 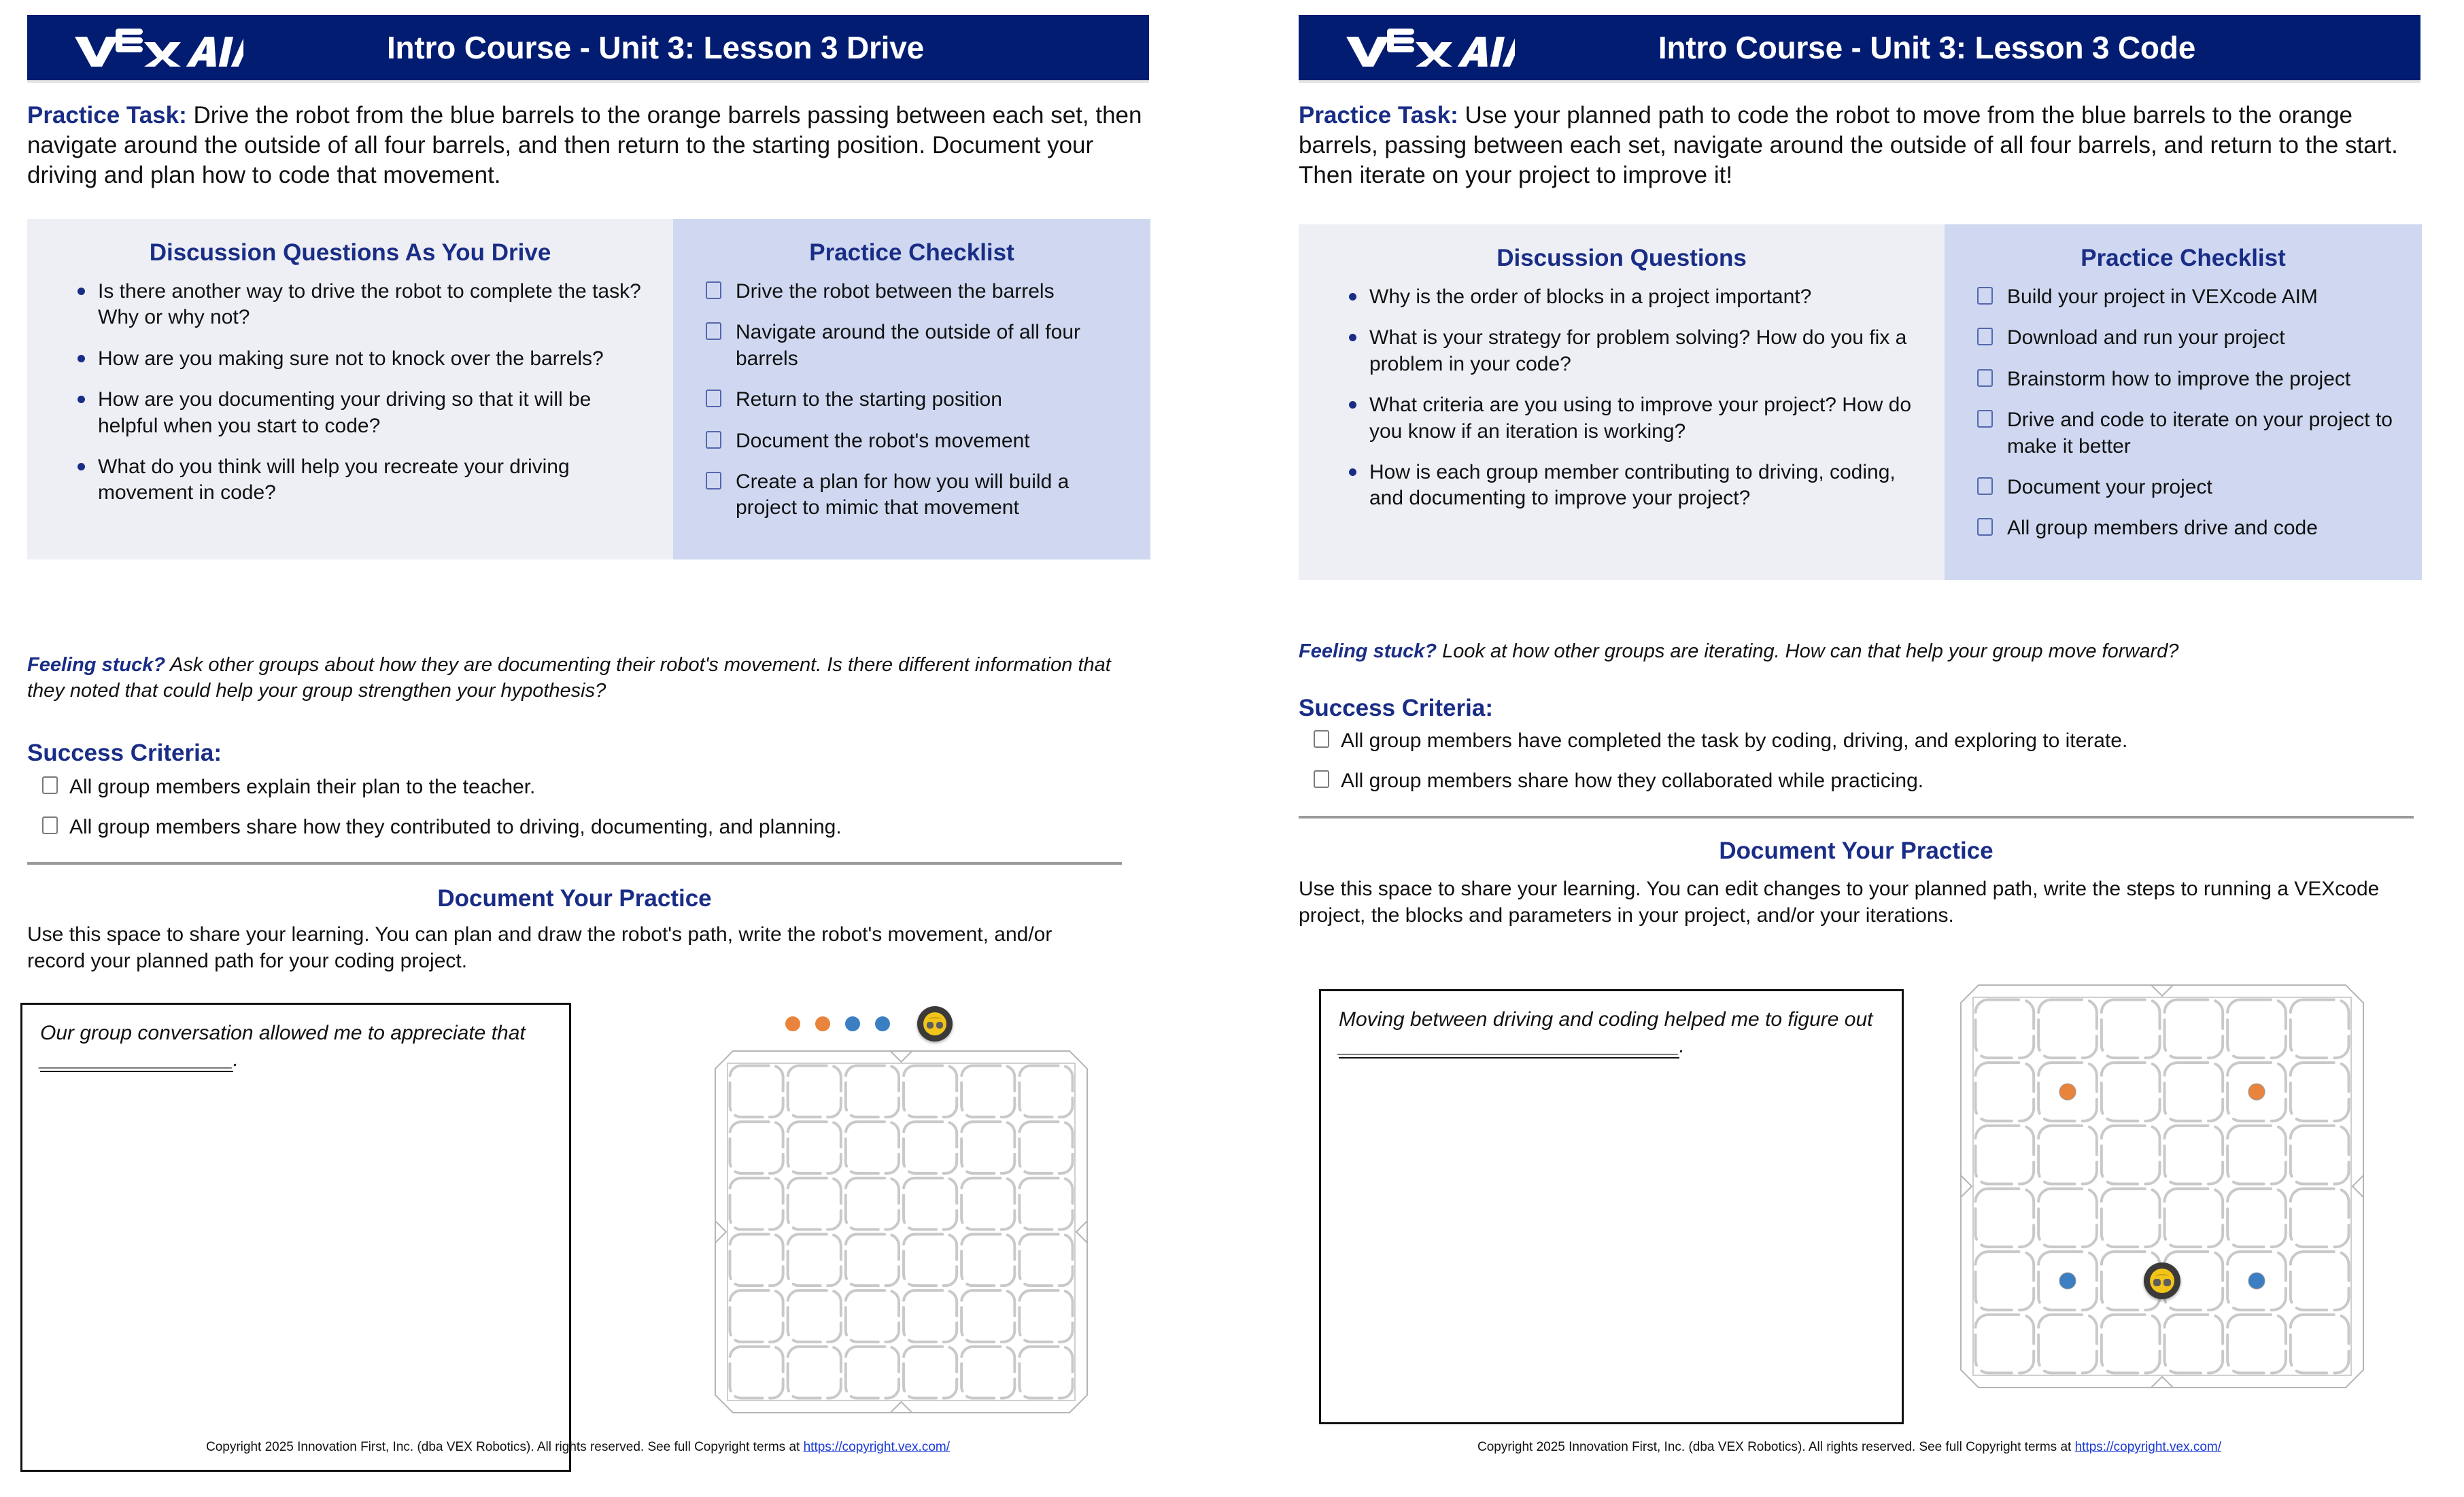 I want to click on checklist-item-label: Document your project, so click(x=2109, y=486).